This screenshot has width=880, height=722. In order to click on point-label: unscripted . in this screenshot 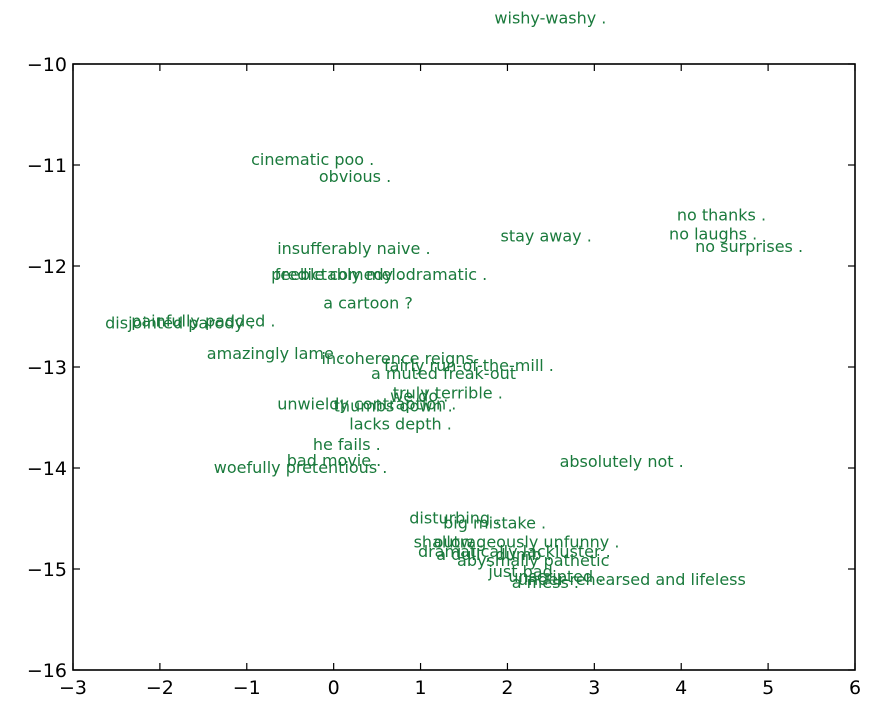, I will do `click(555, 576)`.